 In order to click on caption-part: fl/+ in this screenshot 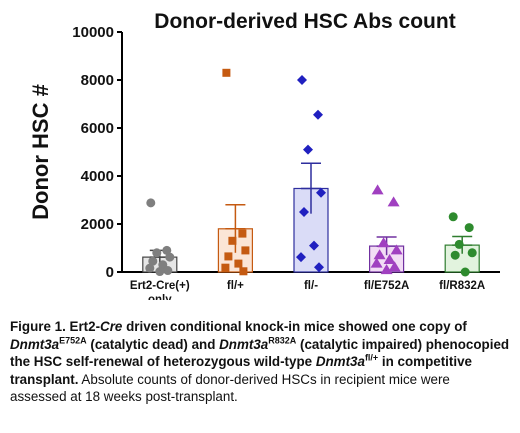, I will do `click(371, 357)`.